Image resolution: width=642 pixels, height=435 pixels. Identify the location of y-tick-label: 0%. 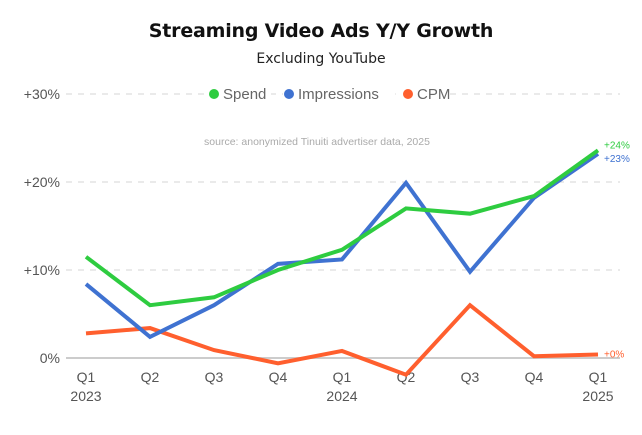
(50, 358).